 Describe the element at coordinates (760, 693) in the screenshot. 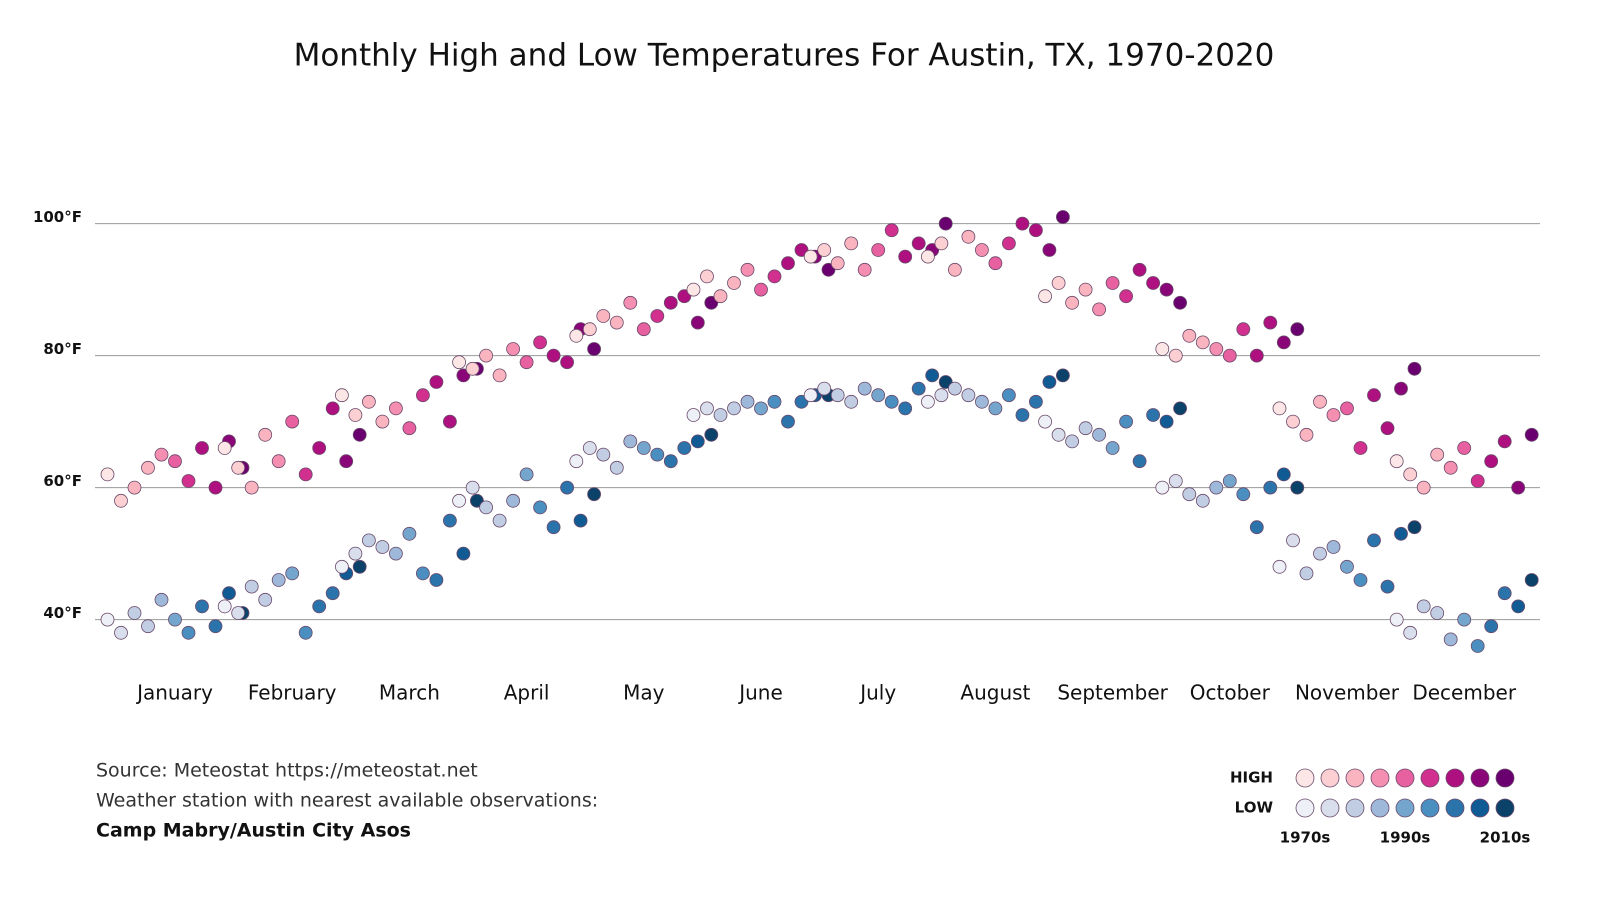

I see `x-tick-label: June` at that location.